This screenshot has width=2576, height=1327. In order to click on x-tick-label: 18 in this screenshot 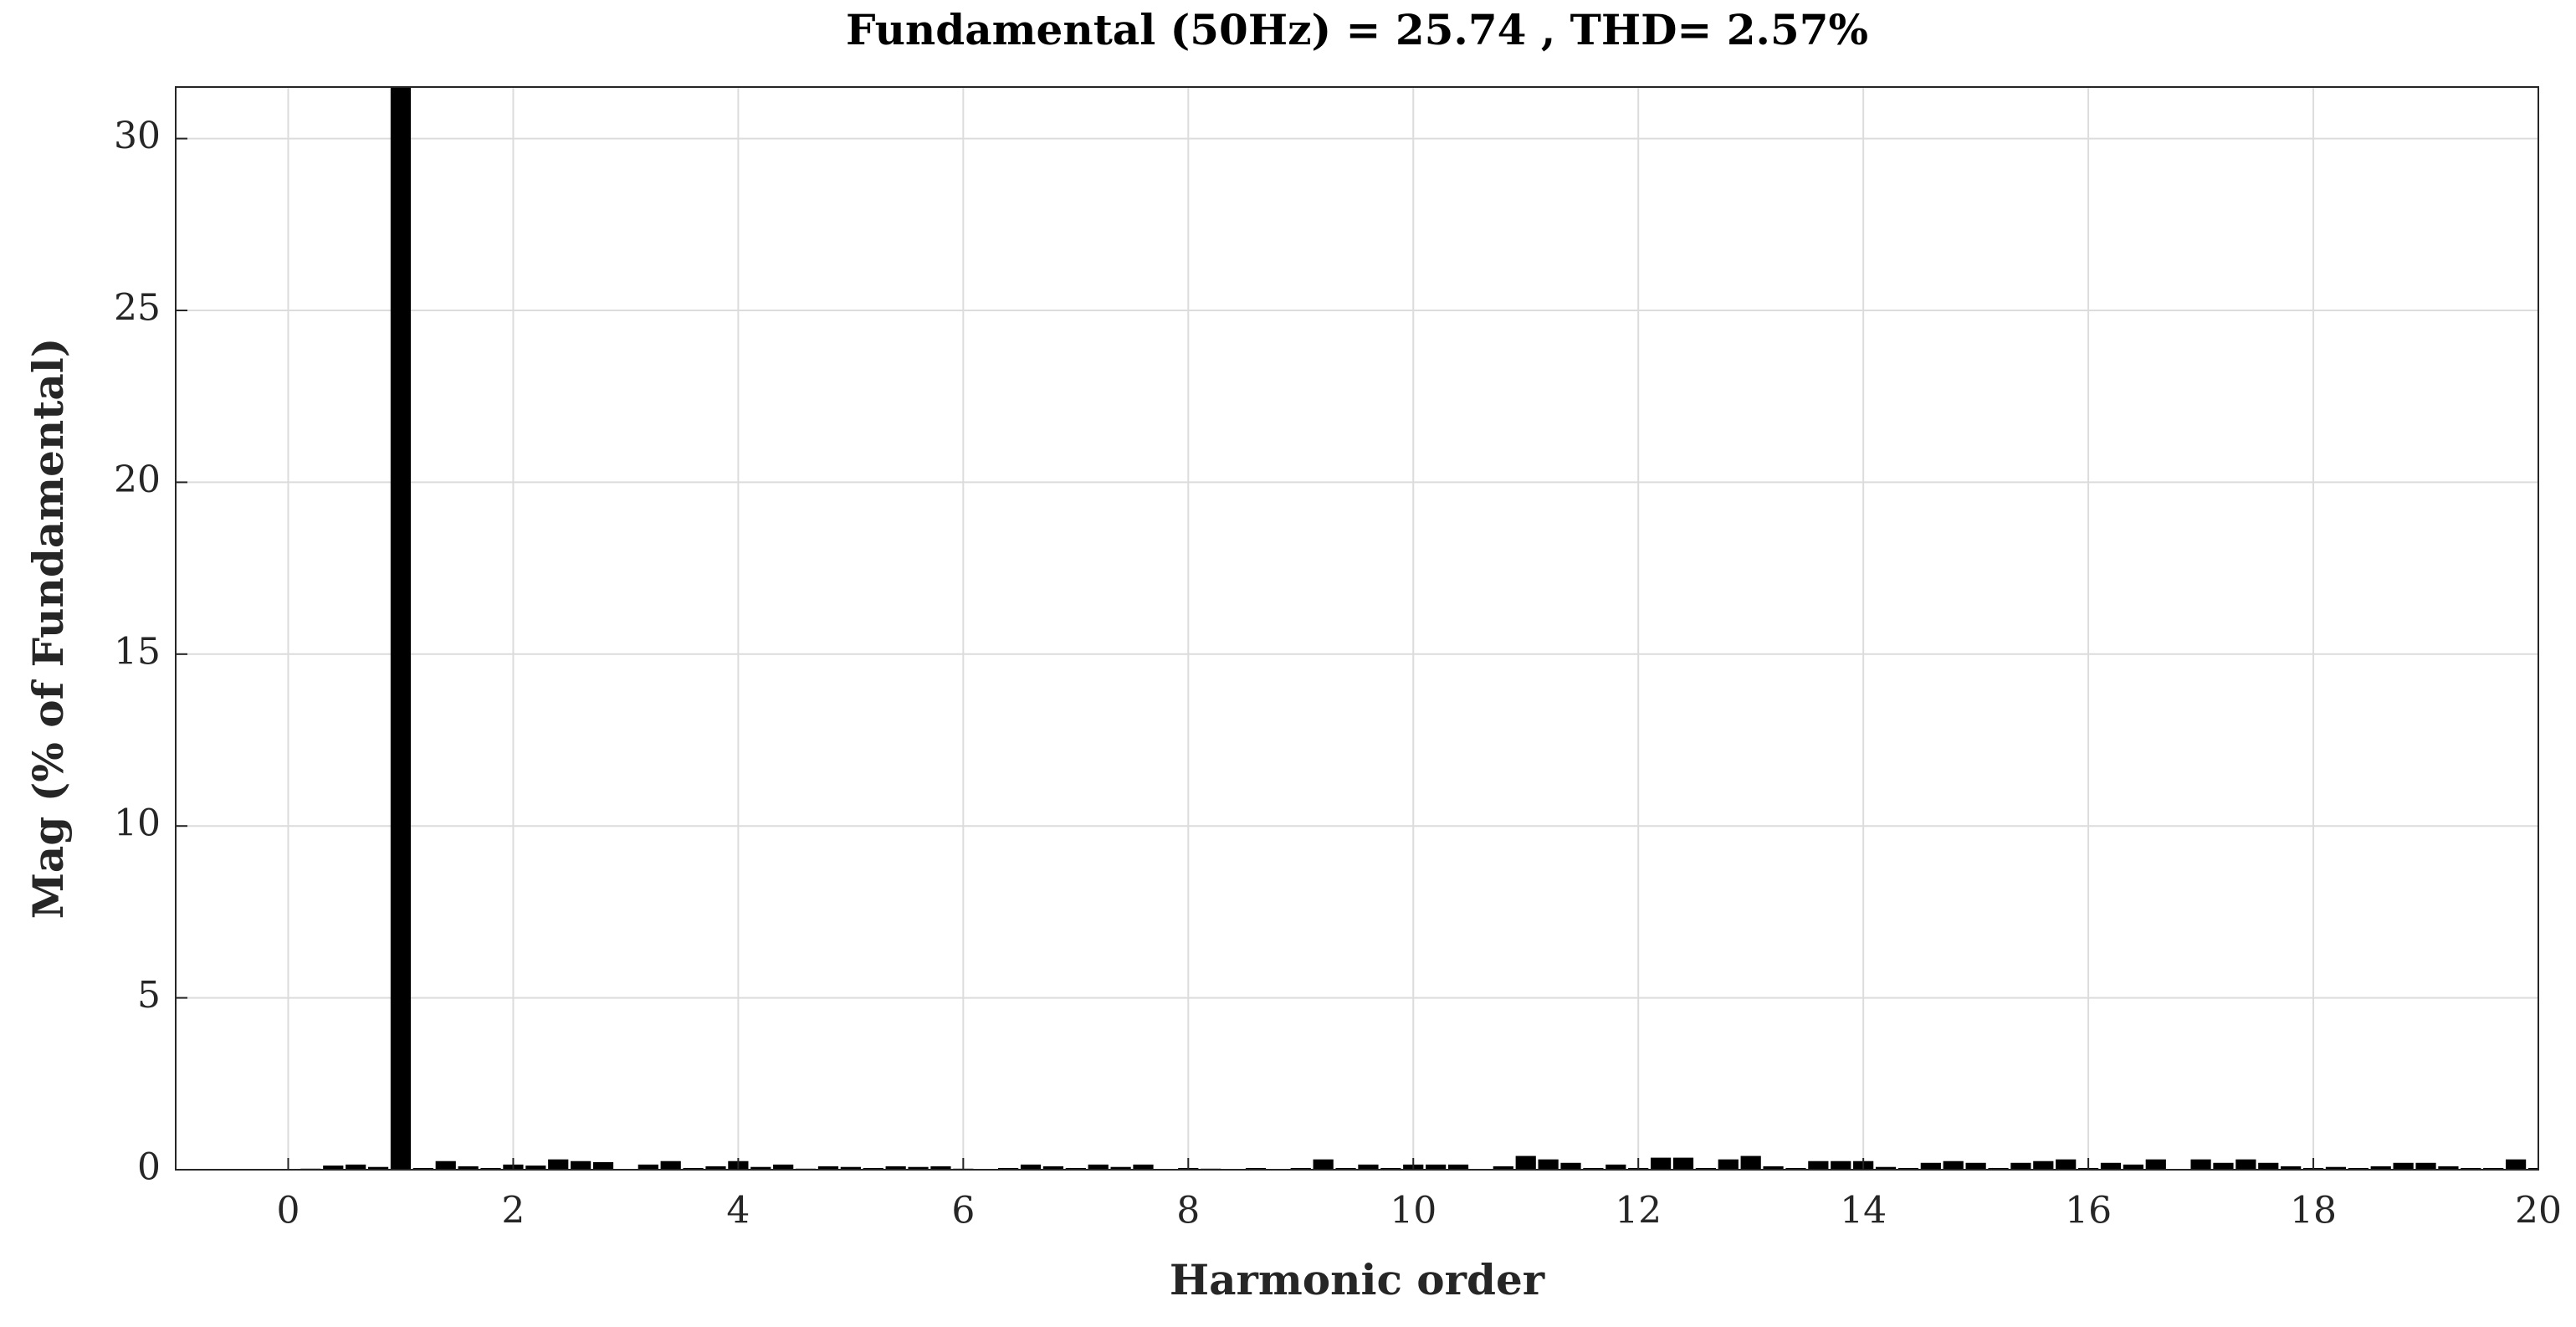, I will do `click(2314, 1211)`.